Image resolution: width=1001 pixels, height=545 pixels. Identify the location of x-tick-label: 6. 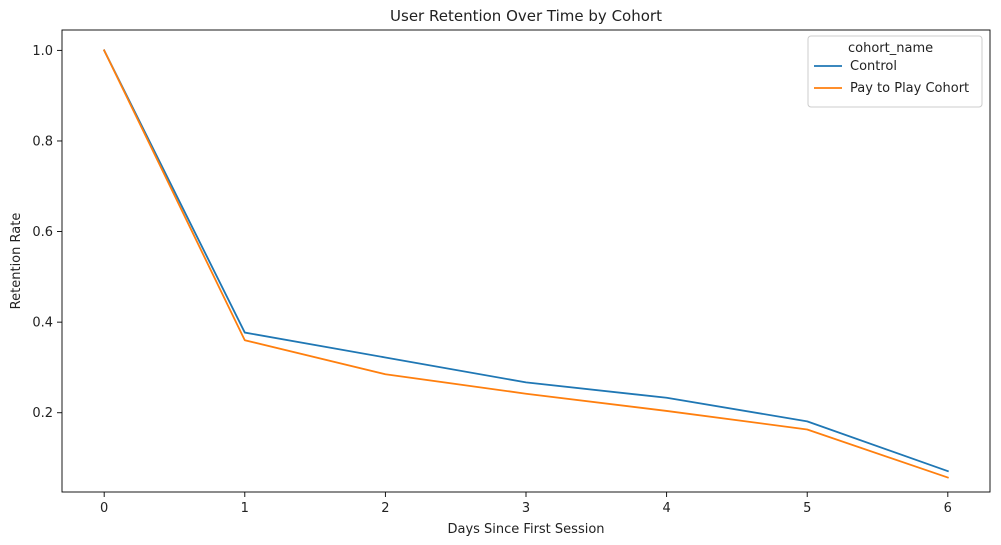
(948, 508).